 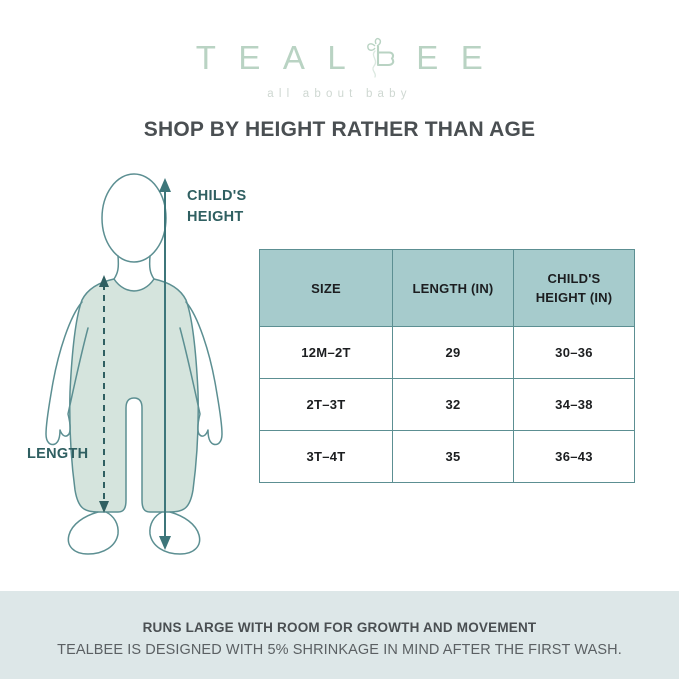 What do you see at coordinates (574, 352) in the screenshot?
I see `cell-height: 30–36` at bounding box center [574, 352].